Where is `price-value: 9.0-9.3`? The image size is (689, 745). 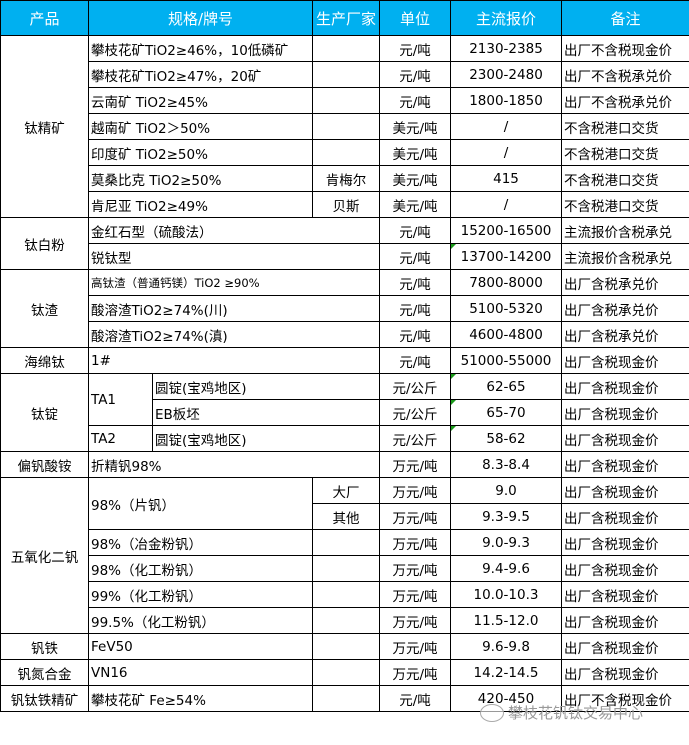
price-value: 9.0-9.3 is located at coordinates (506, 542).